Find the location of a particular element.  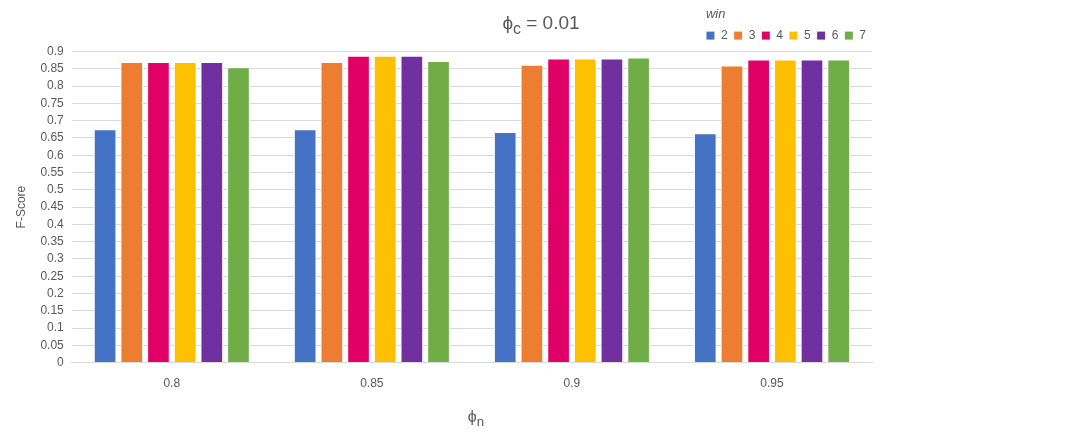

y-tick-label: 0.75 is located at coordinates (52, 102).